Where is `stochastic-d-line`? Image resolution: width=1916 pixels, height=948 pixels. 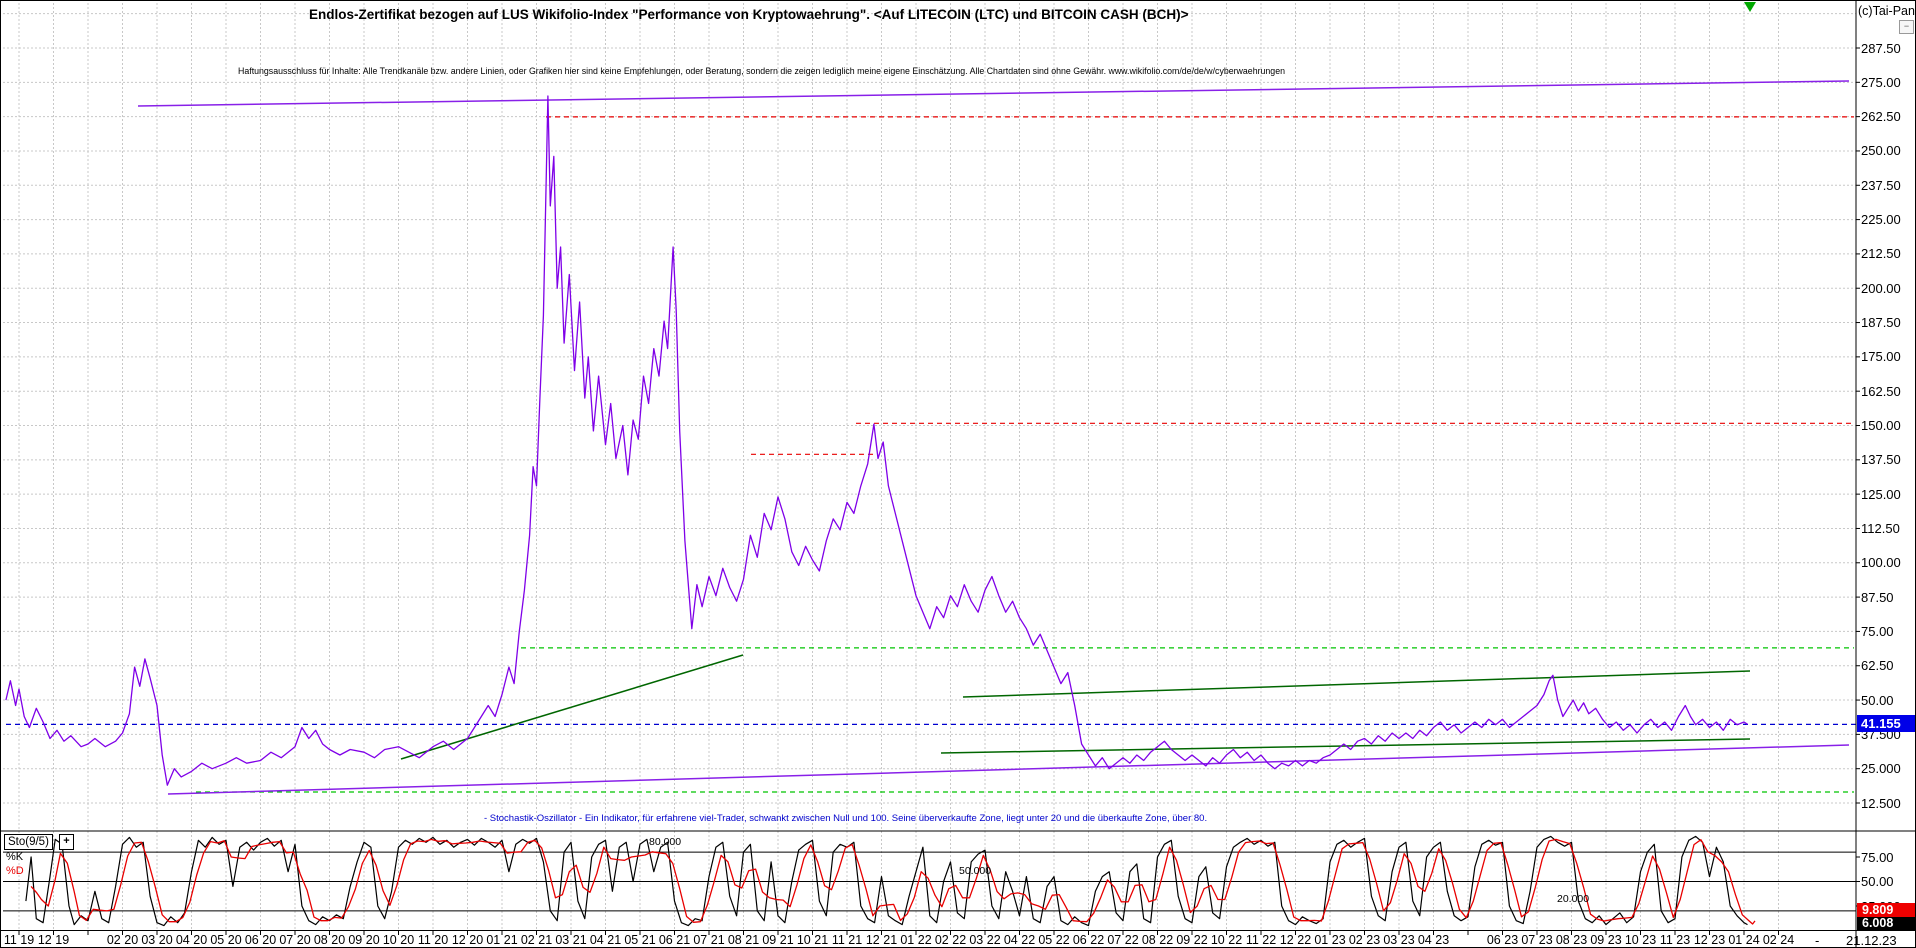
stochastic-d-line is located at coordinates (893, 881).